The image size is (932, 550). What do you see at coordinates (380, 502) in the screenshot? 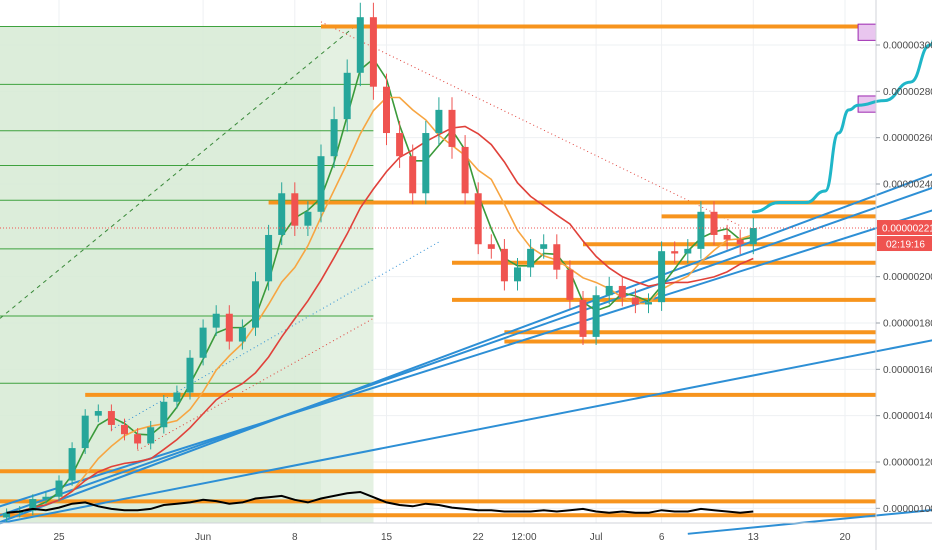
I see `volume-line` at bounding box center [380, 502].